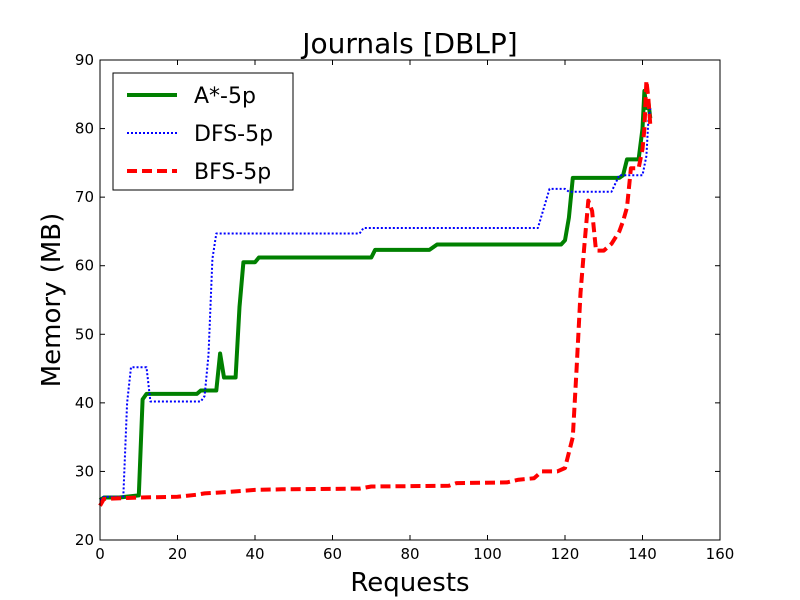 Image resolution: width=800 pixels, height=600 pixels. Describe the element at coordinates (84, 60) in the screenshot. I see `y-tick-label: 90` at that location.